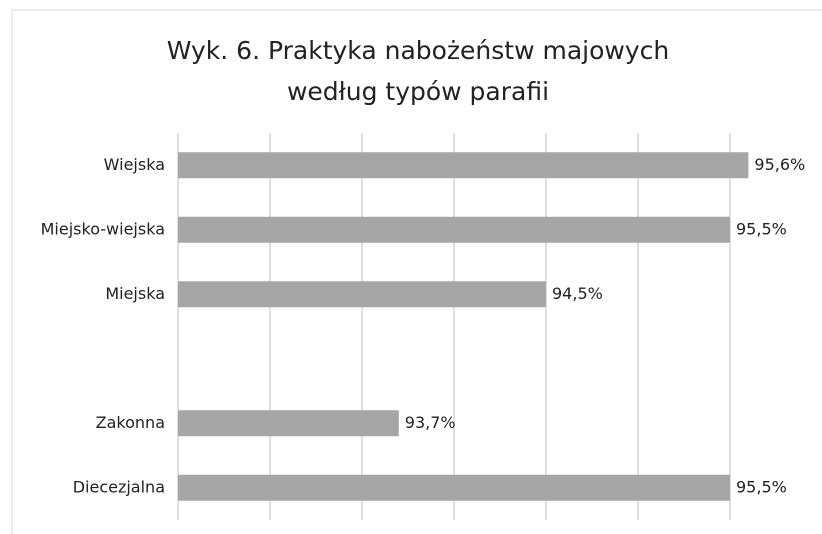  Describe the element at coordinates (130, 422) in the screenshot. I see `y-tick-label: Zakonna` at that location.